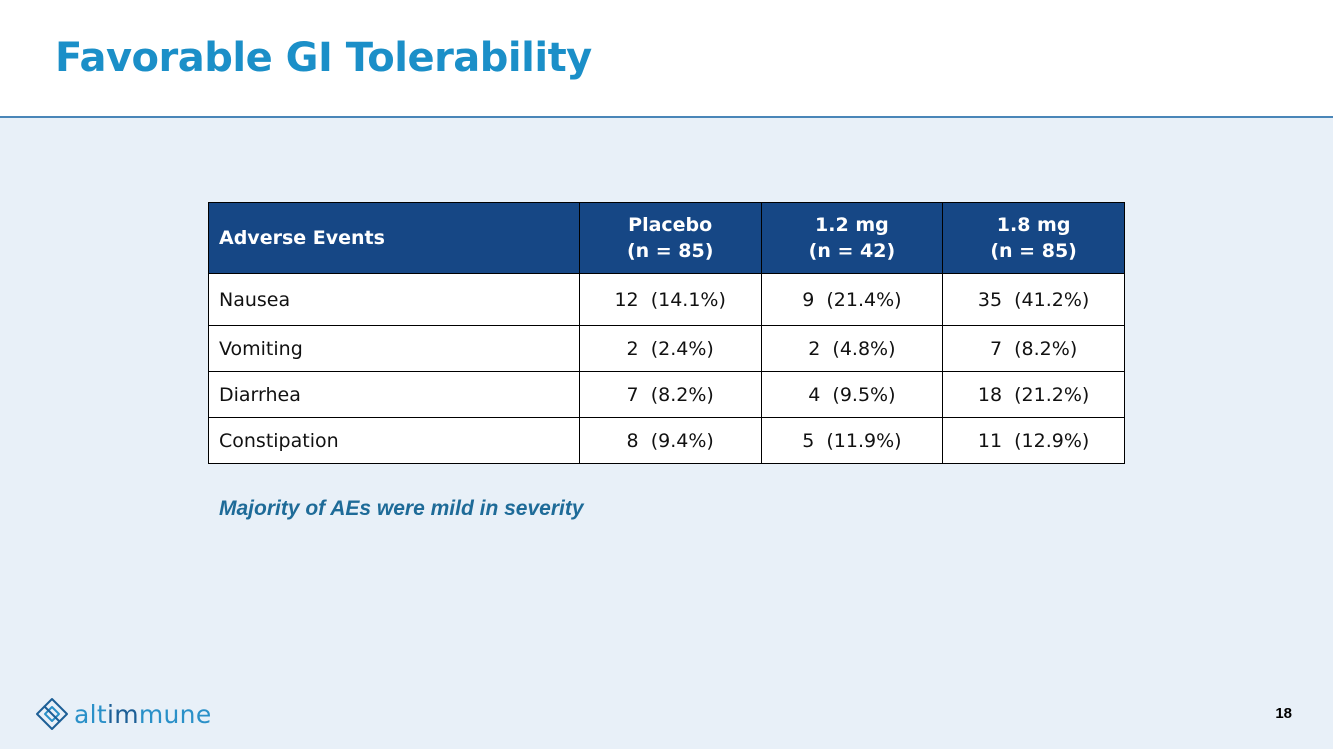 Image resolution: width=1333 pixels, height=749 pixels. I want to click on footnote: Majority of AEs were mild in severity, so click(401, 508).